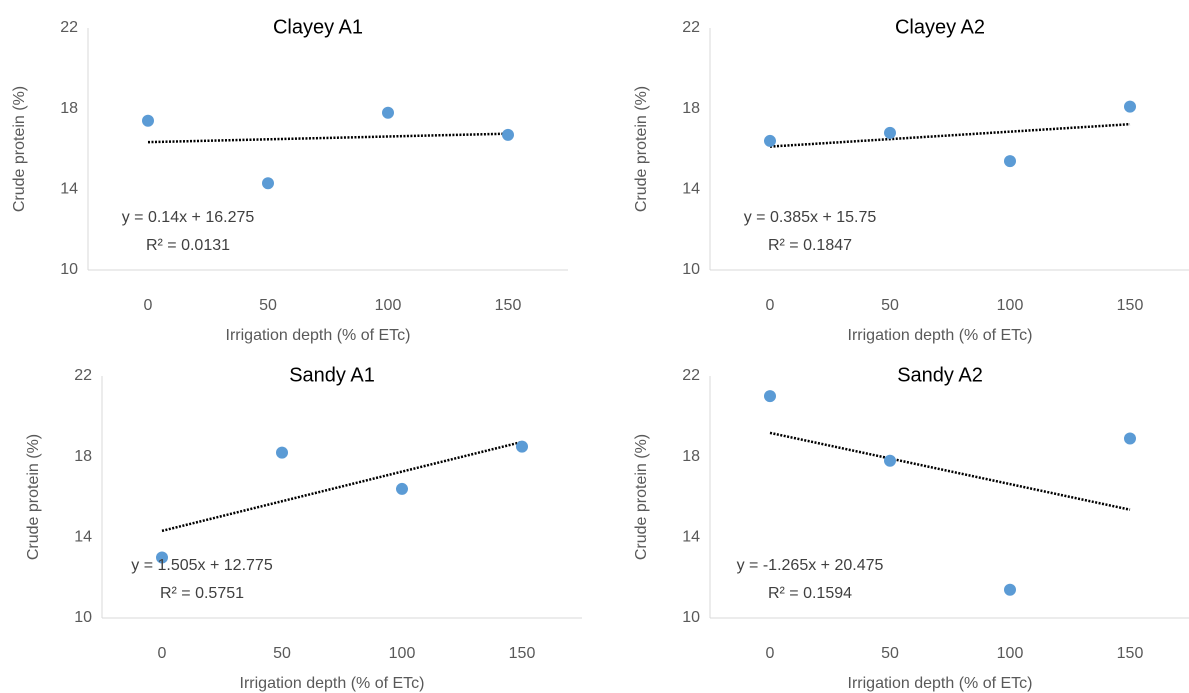 Image resolution: width=1189 pixels, height=693 pixels. I want to click on trend-annotation: y = 1.505x + 12.775, so click(202, 565).